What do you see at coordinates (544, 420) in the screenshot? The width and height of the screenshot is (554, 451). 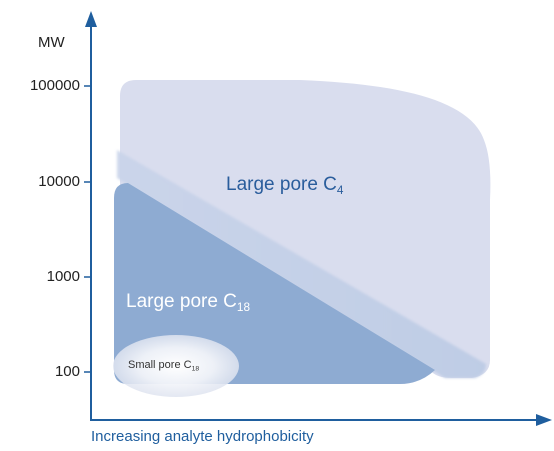 I see `x-axis-arrowhead` at bounding box center [544, 420].